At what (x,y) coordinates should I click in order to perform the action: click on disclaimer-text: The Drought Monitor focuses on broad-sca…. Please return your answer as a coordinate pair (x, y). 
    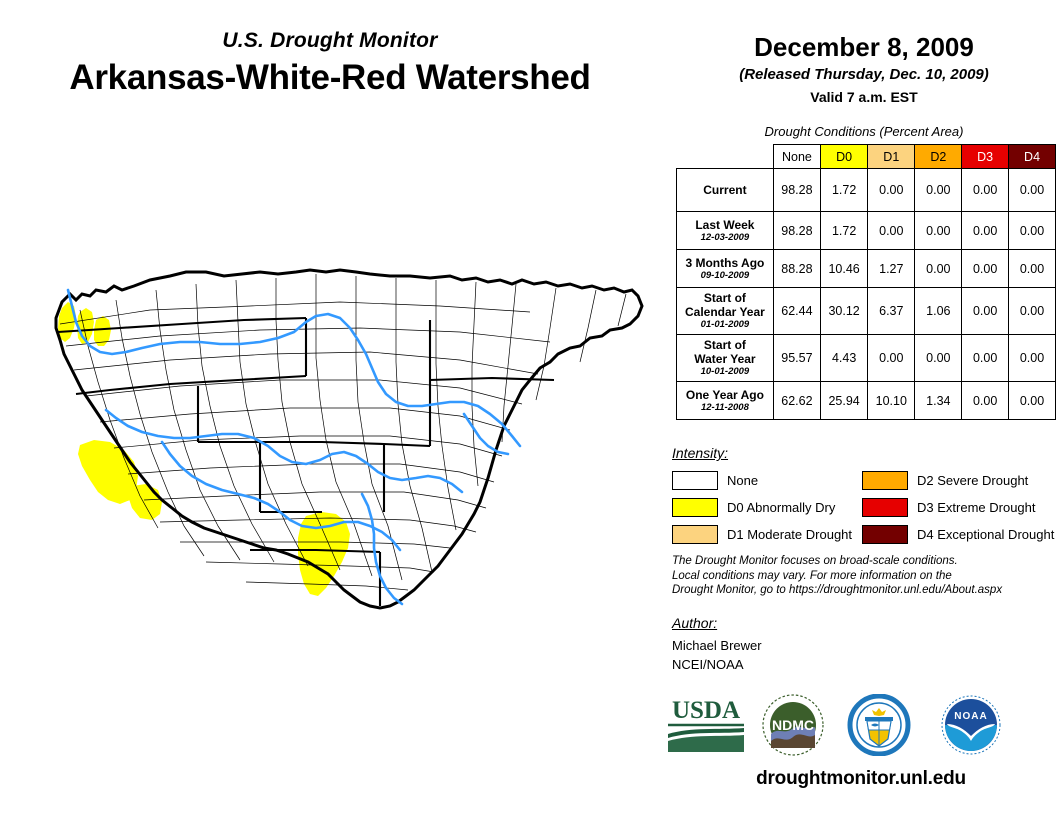
    Looking at the image, I should click on (864, 576).